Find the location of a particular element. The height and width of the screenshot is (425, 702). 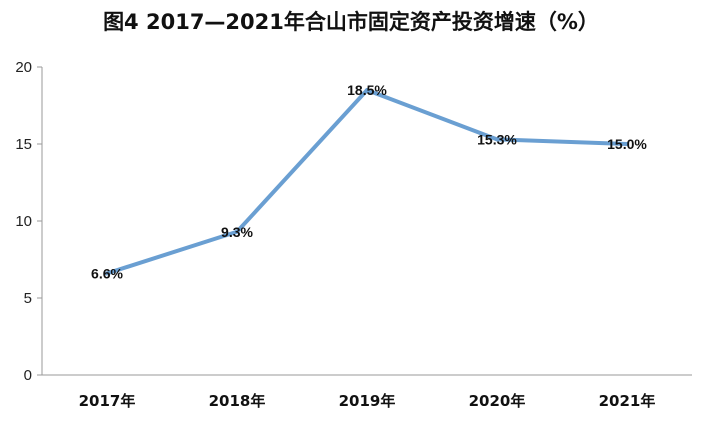

y-tick-label: 10 is located at coordinates (23, 221).